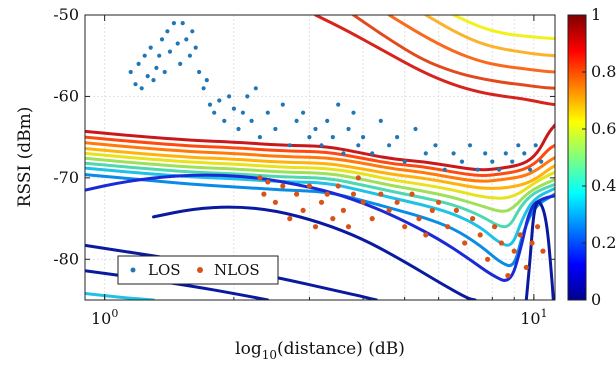  I want to click on y-axis-label: RSSI (dBm), so click(25, 157).